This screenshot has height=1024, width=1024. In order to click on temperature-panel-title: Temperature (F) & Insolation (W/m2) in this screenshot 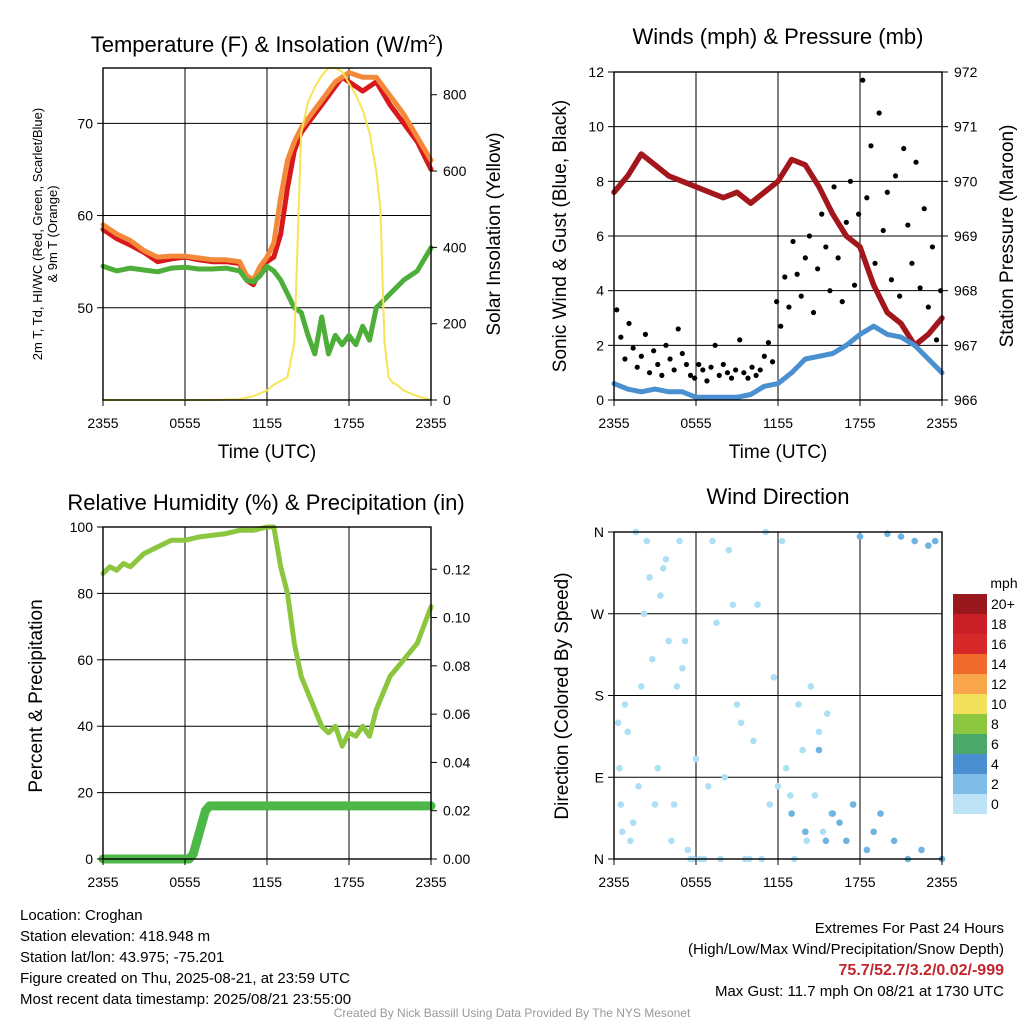, I will do `click(267, 44)`.